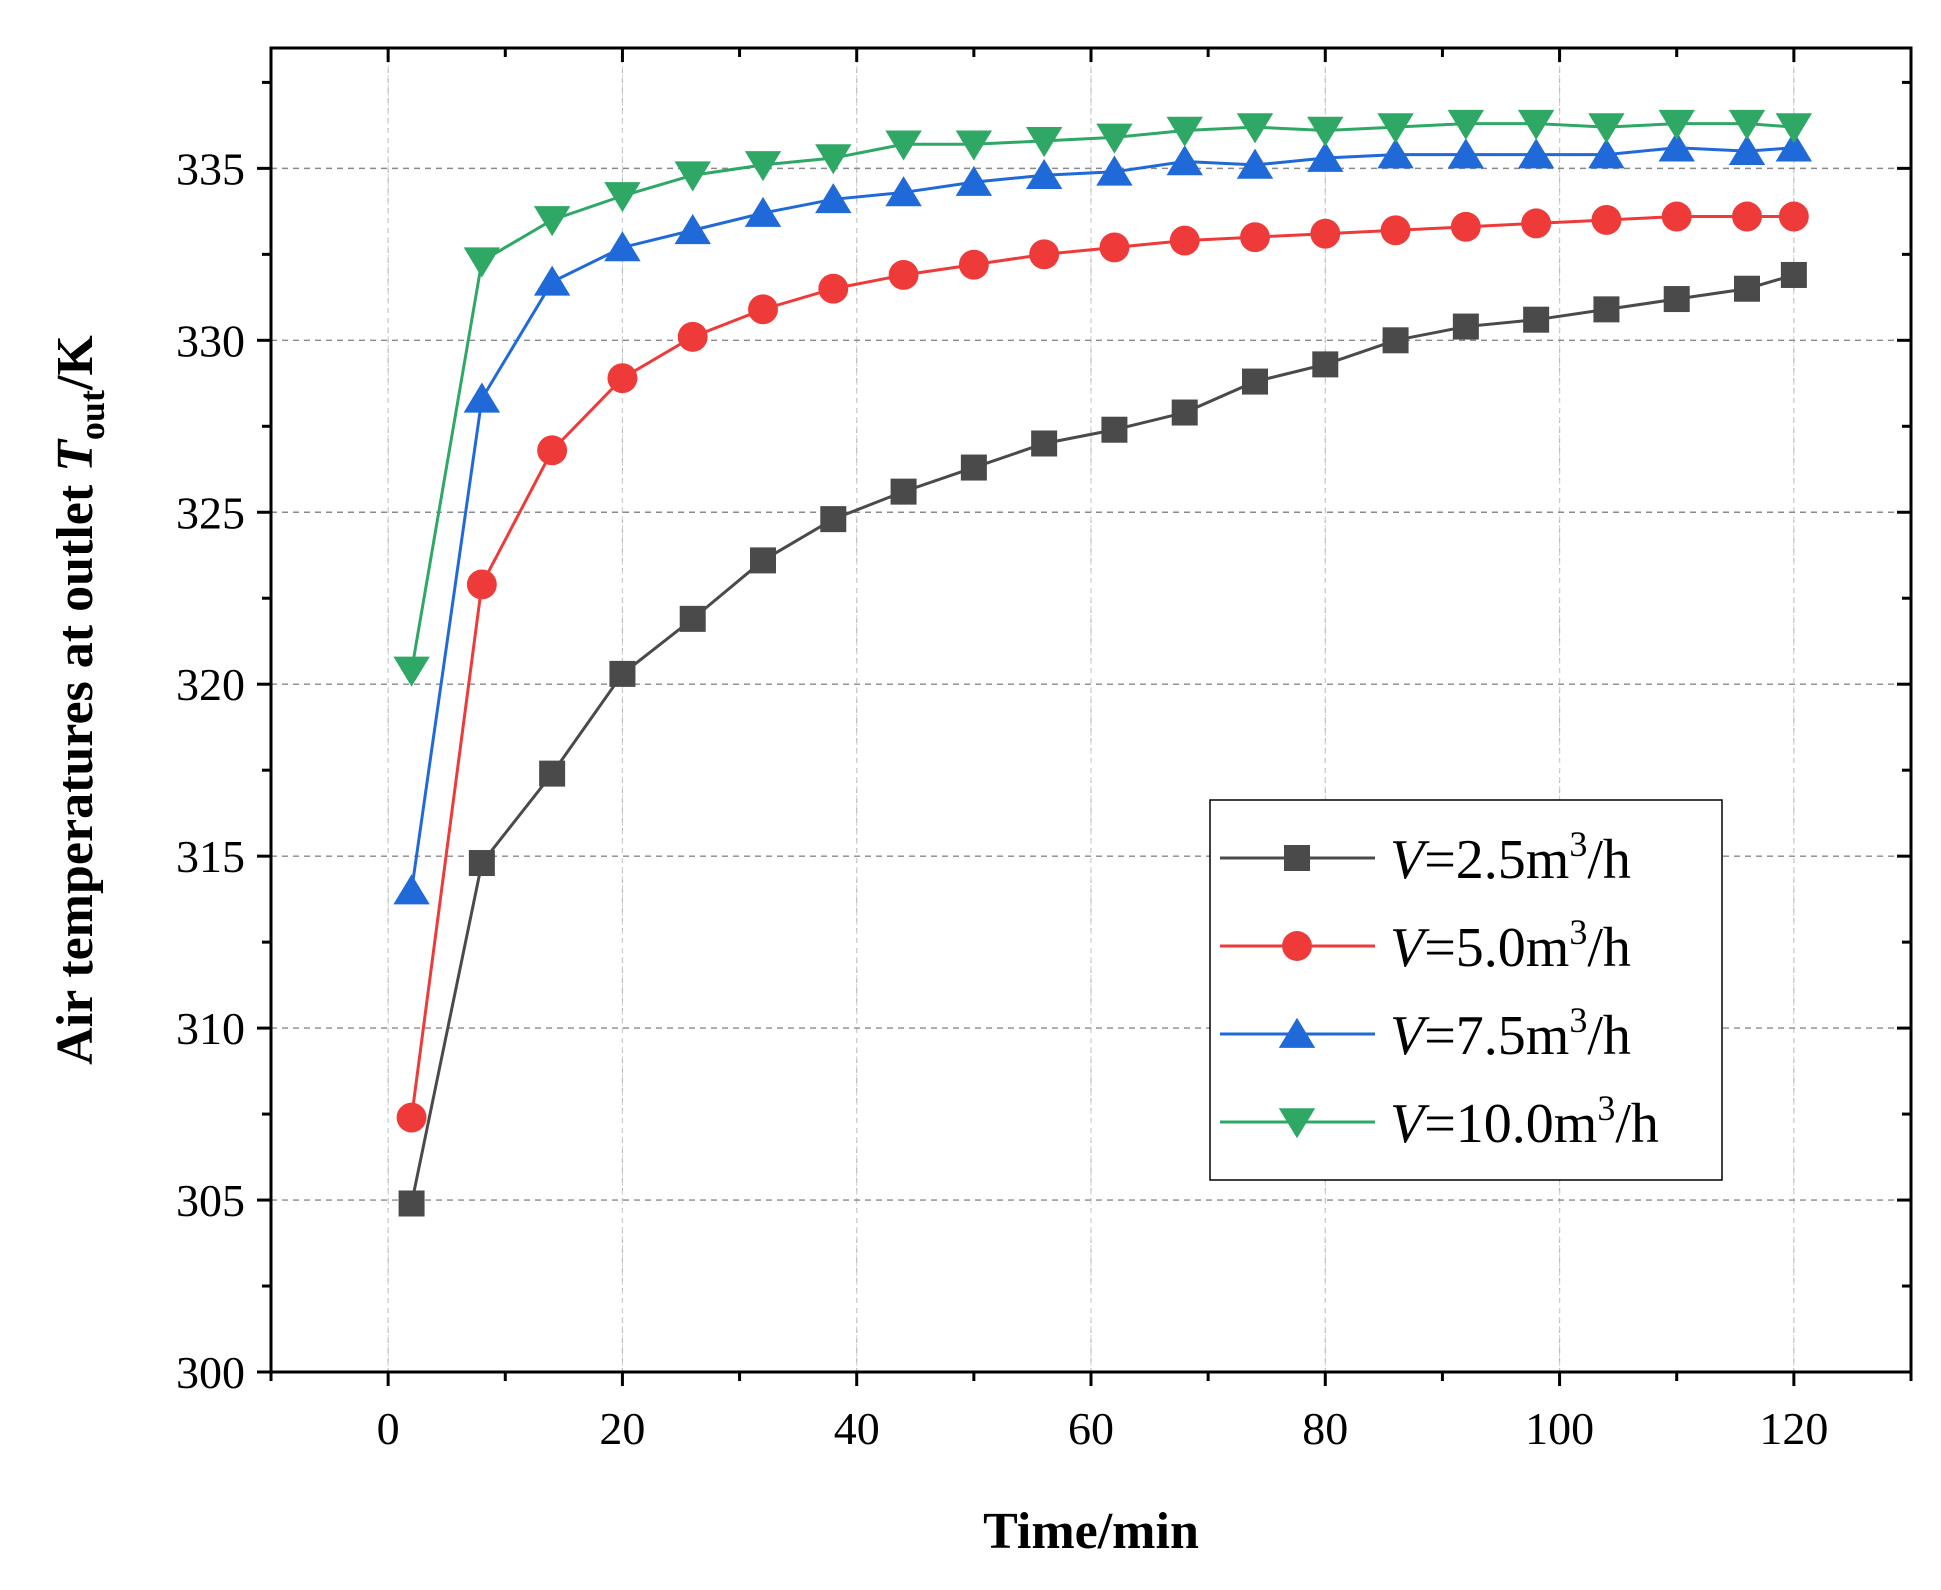  Describe the element at coordinates (75, 363) in the screenshot. I see `y-axis-title-suffix: /K` at that location.